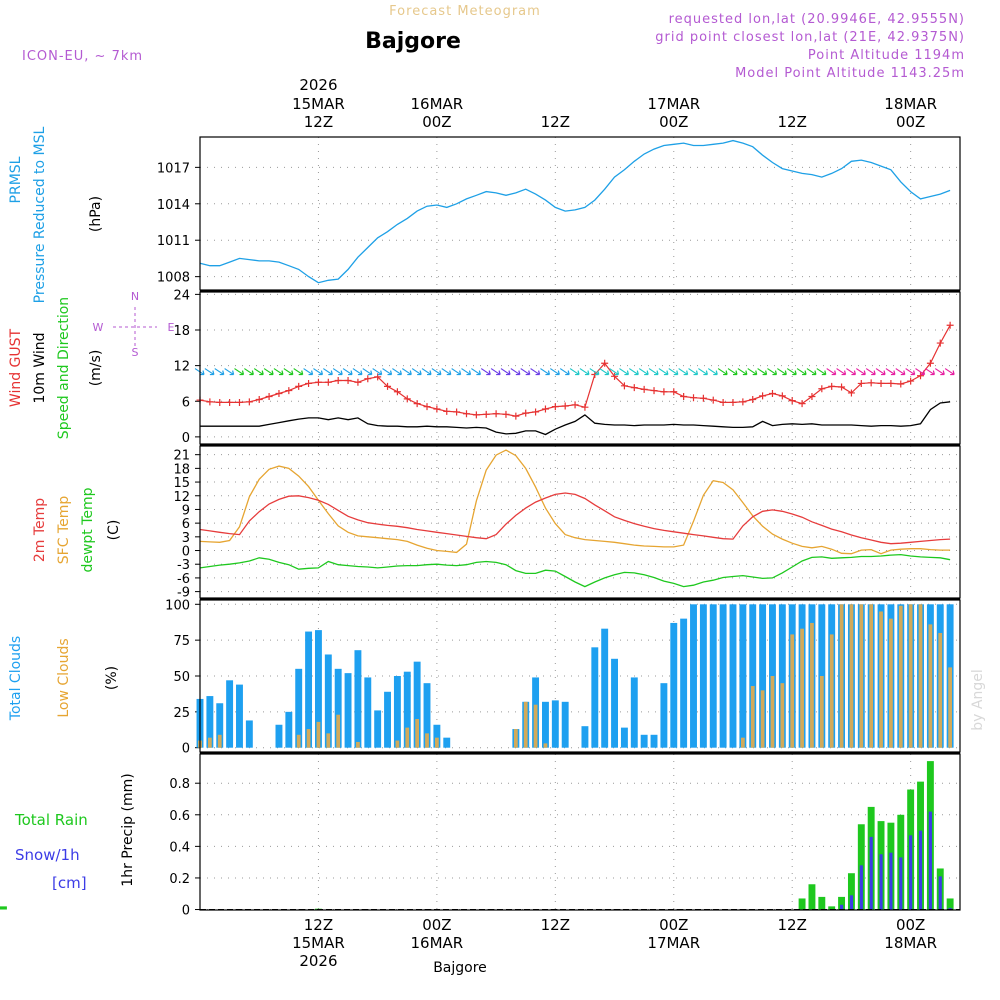 The width and height of the screenshot is (1000, 1000). I want to click on y-tick-label: 100, so click(177, 605).